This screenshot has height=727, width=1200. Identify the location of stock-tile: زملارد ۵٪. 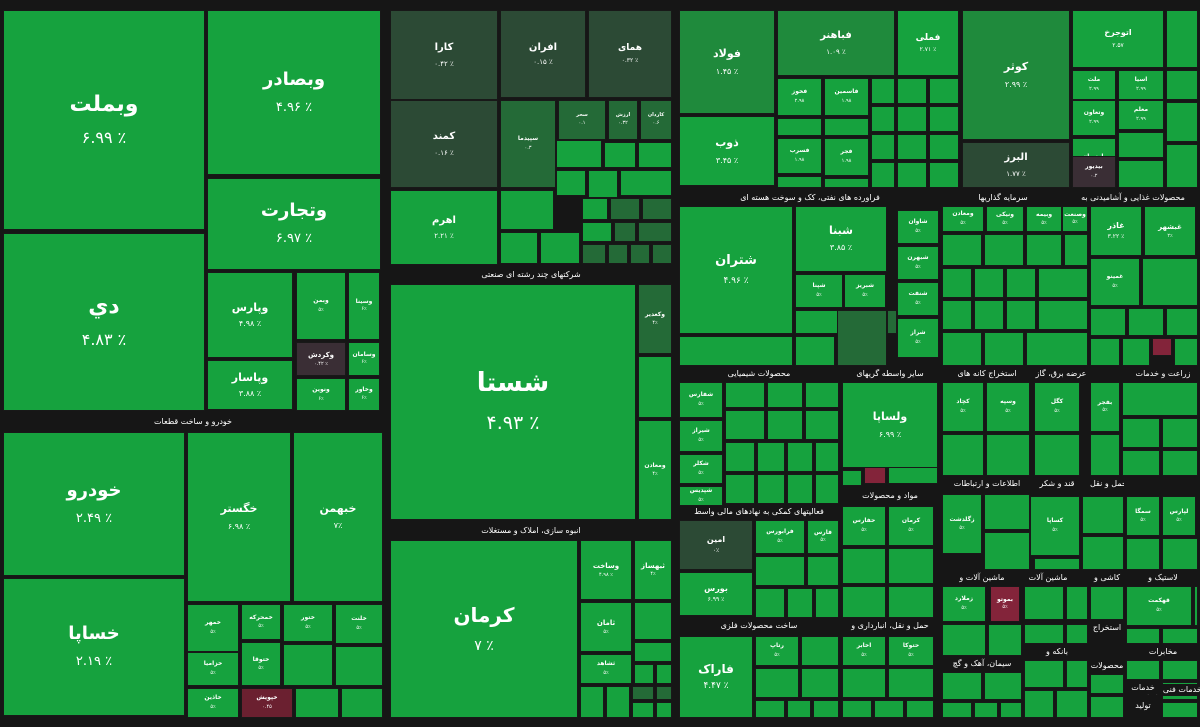
(964, 604).